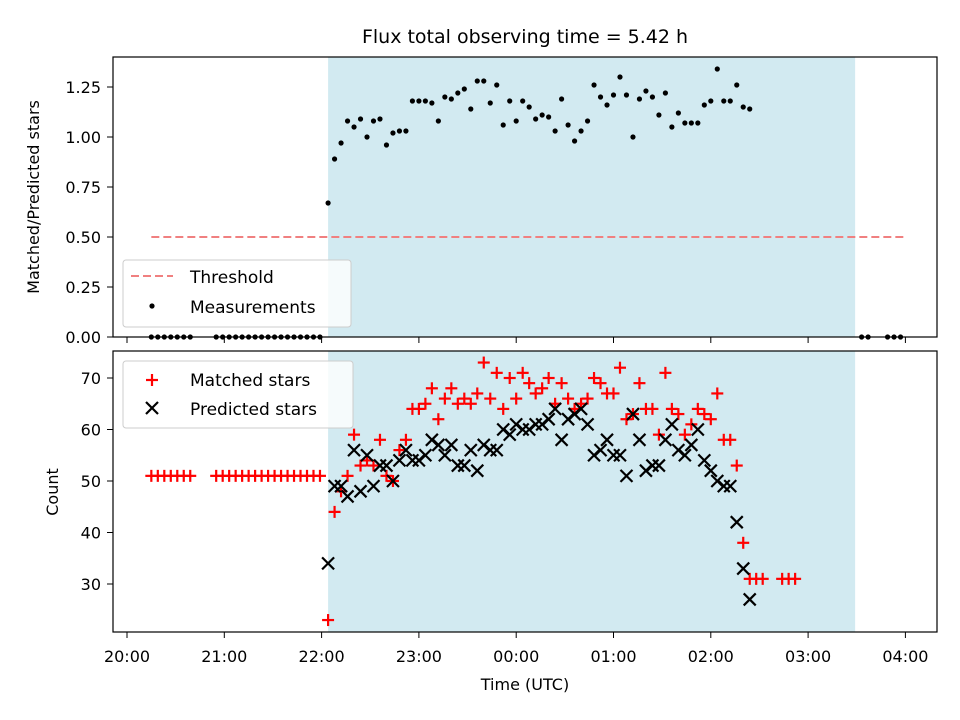 The height and width of the screenshot is (720, 960). What do you see at coordinates (231, 278) in the screenshot?
I see `legend-threshold-label: Threshold` at bounding box center [231, 278].